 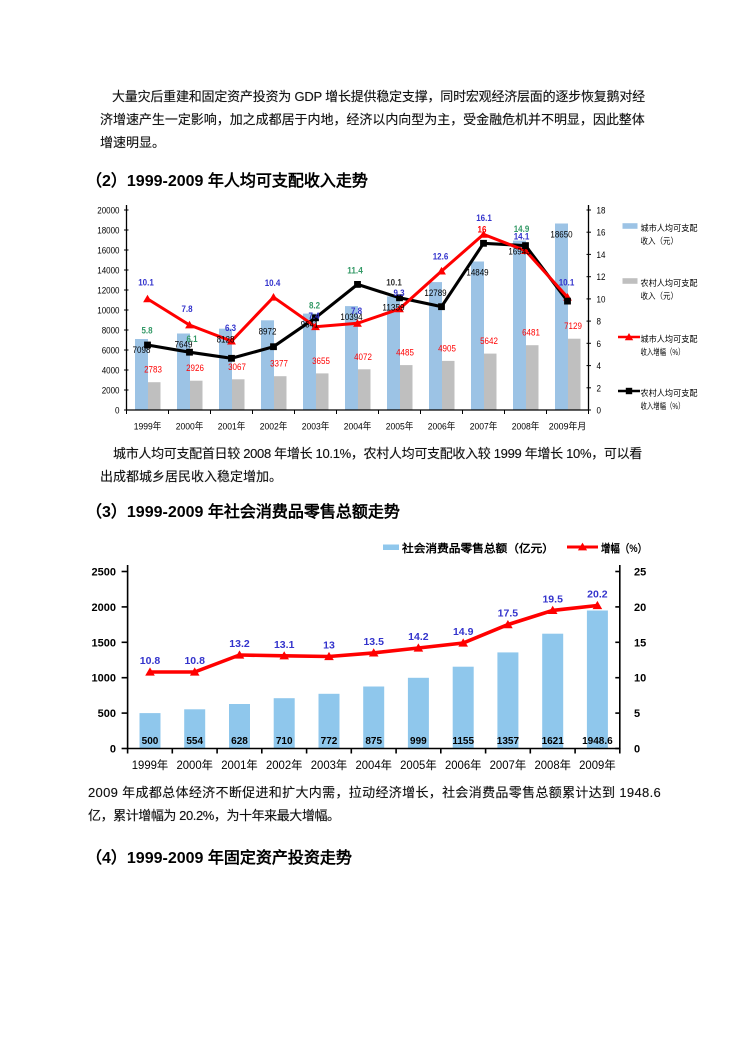 What do you see at coordinates (508, 614) in the screenshot?
I see `svg-text: 17.5` at bounding box center [508, 614].